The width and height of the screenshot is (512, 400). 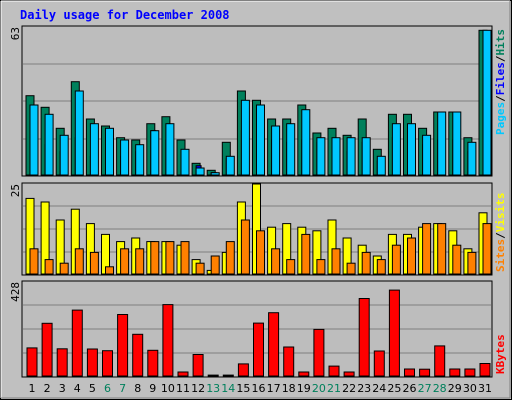 I want to click on day-label: 19, so click(x=304, y=388).